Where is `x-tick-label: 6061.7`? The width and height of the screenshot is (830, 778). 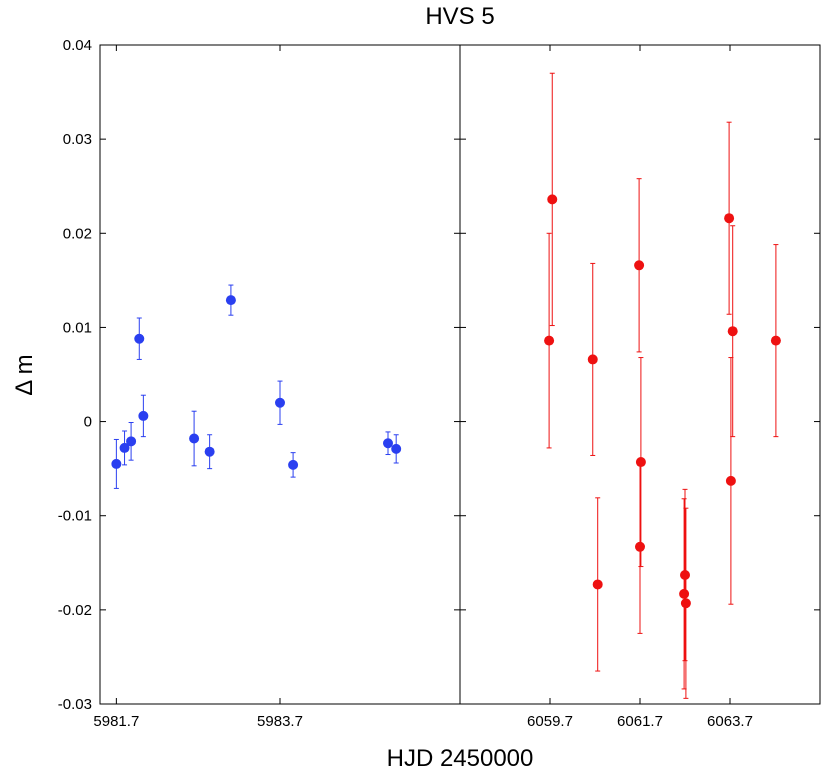
x-tick-label: 6061.7 is located at coordinates (640, 721).